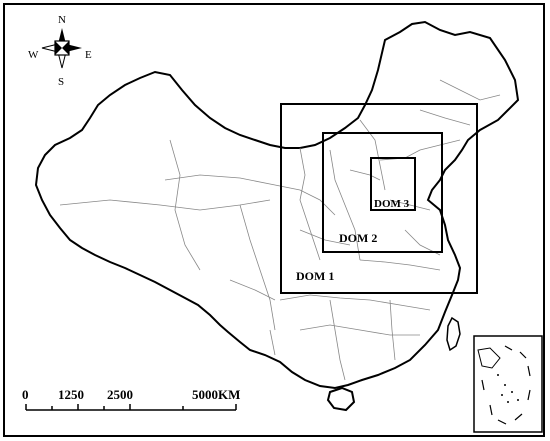 The image size is (550, 441). Describe the element at coordinates (61, 82) in the screenshot. I see `compass-south-label: S` at that location.